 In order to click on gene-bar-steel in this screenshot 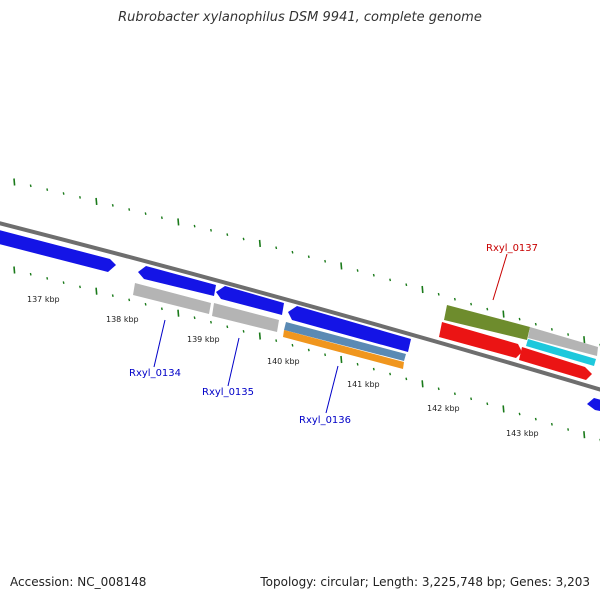, I will do `click(345, 341)`.